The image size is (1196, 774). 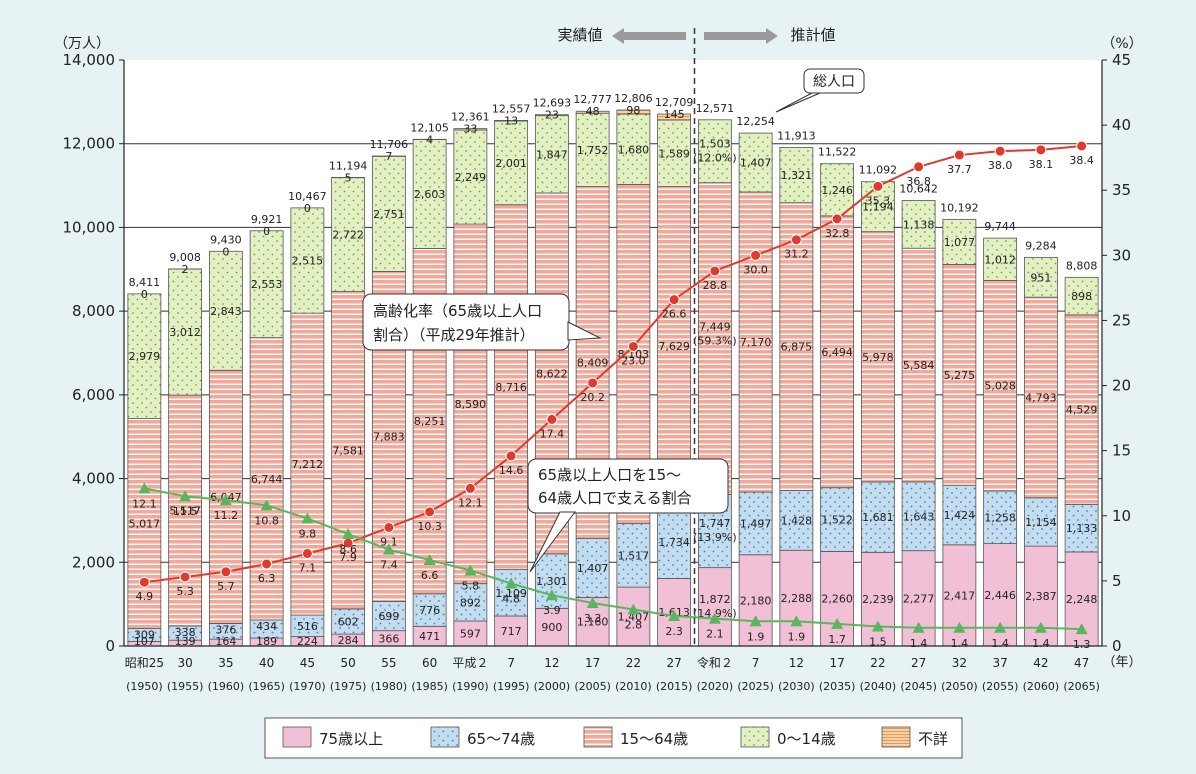 What do you see at coordinates (592, 663) in the screenshot?
I see `x-tick-label: 17` at bounding box center [592, 663].